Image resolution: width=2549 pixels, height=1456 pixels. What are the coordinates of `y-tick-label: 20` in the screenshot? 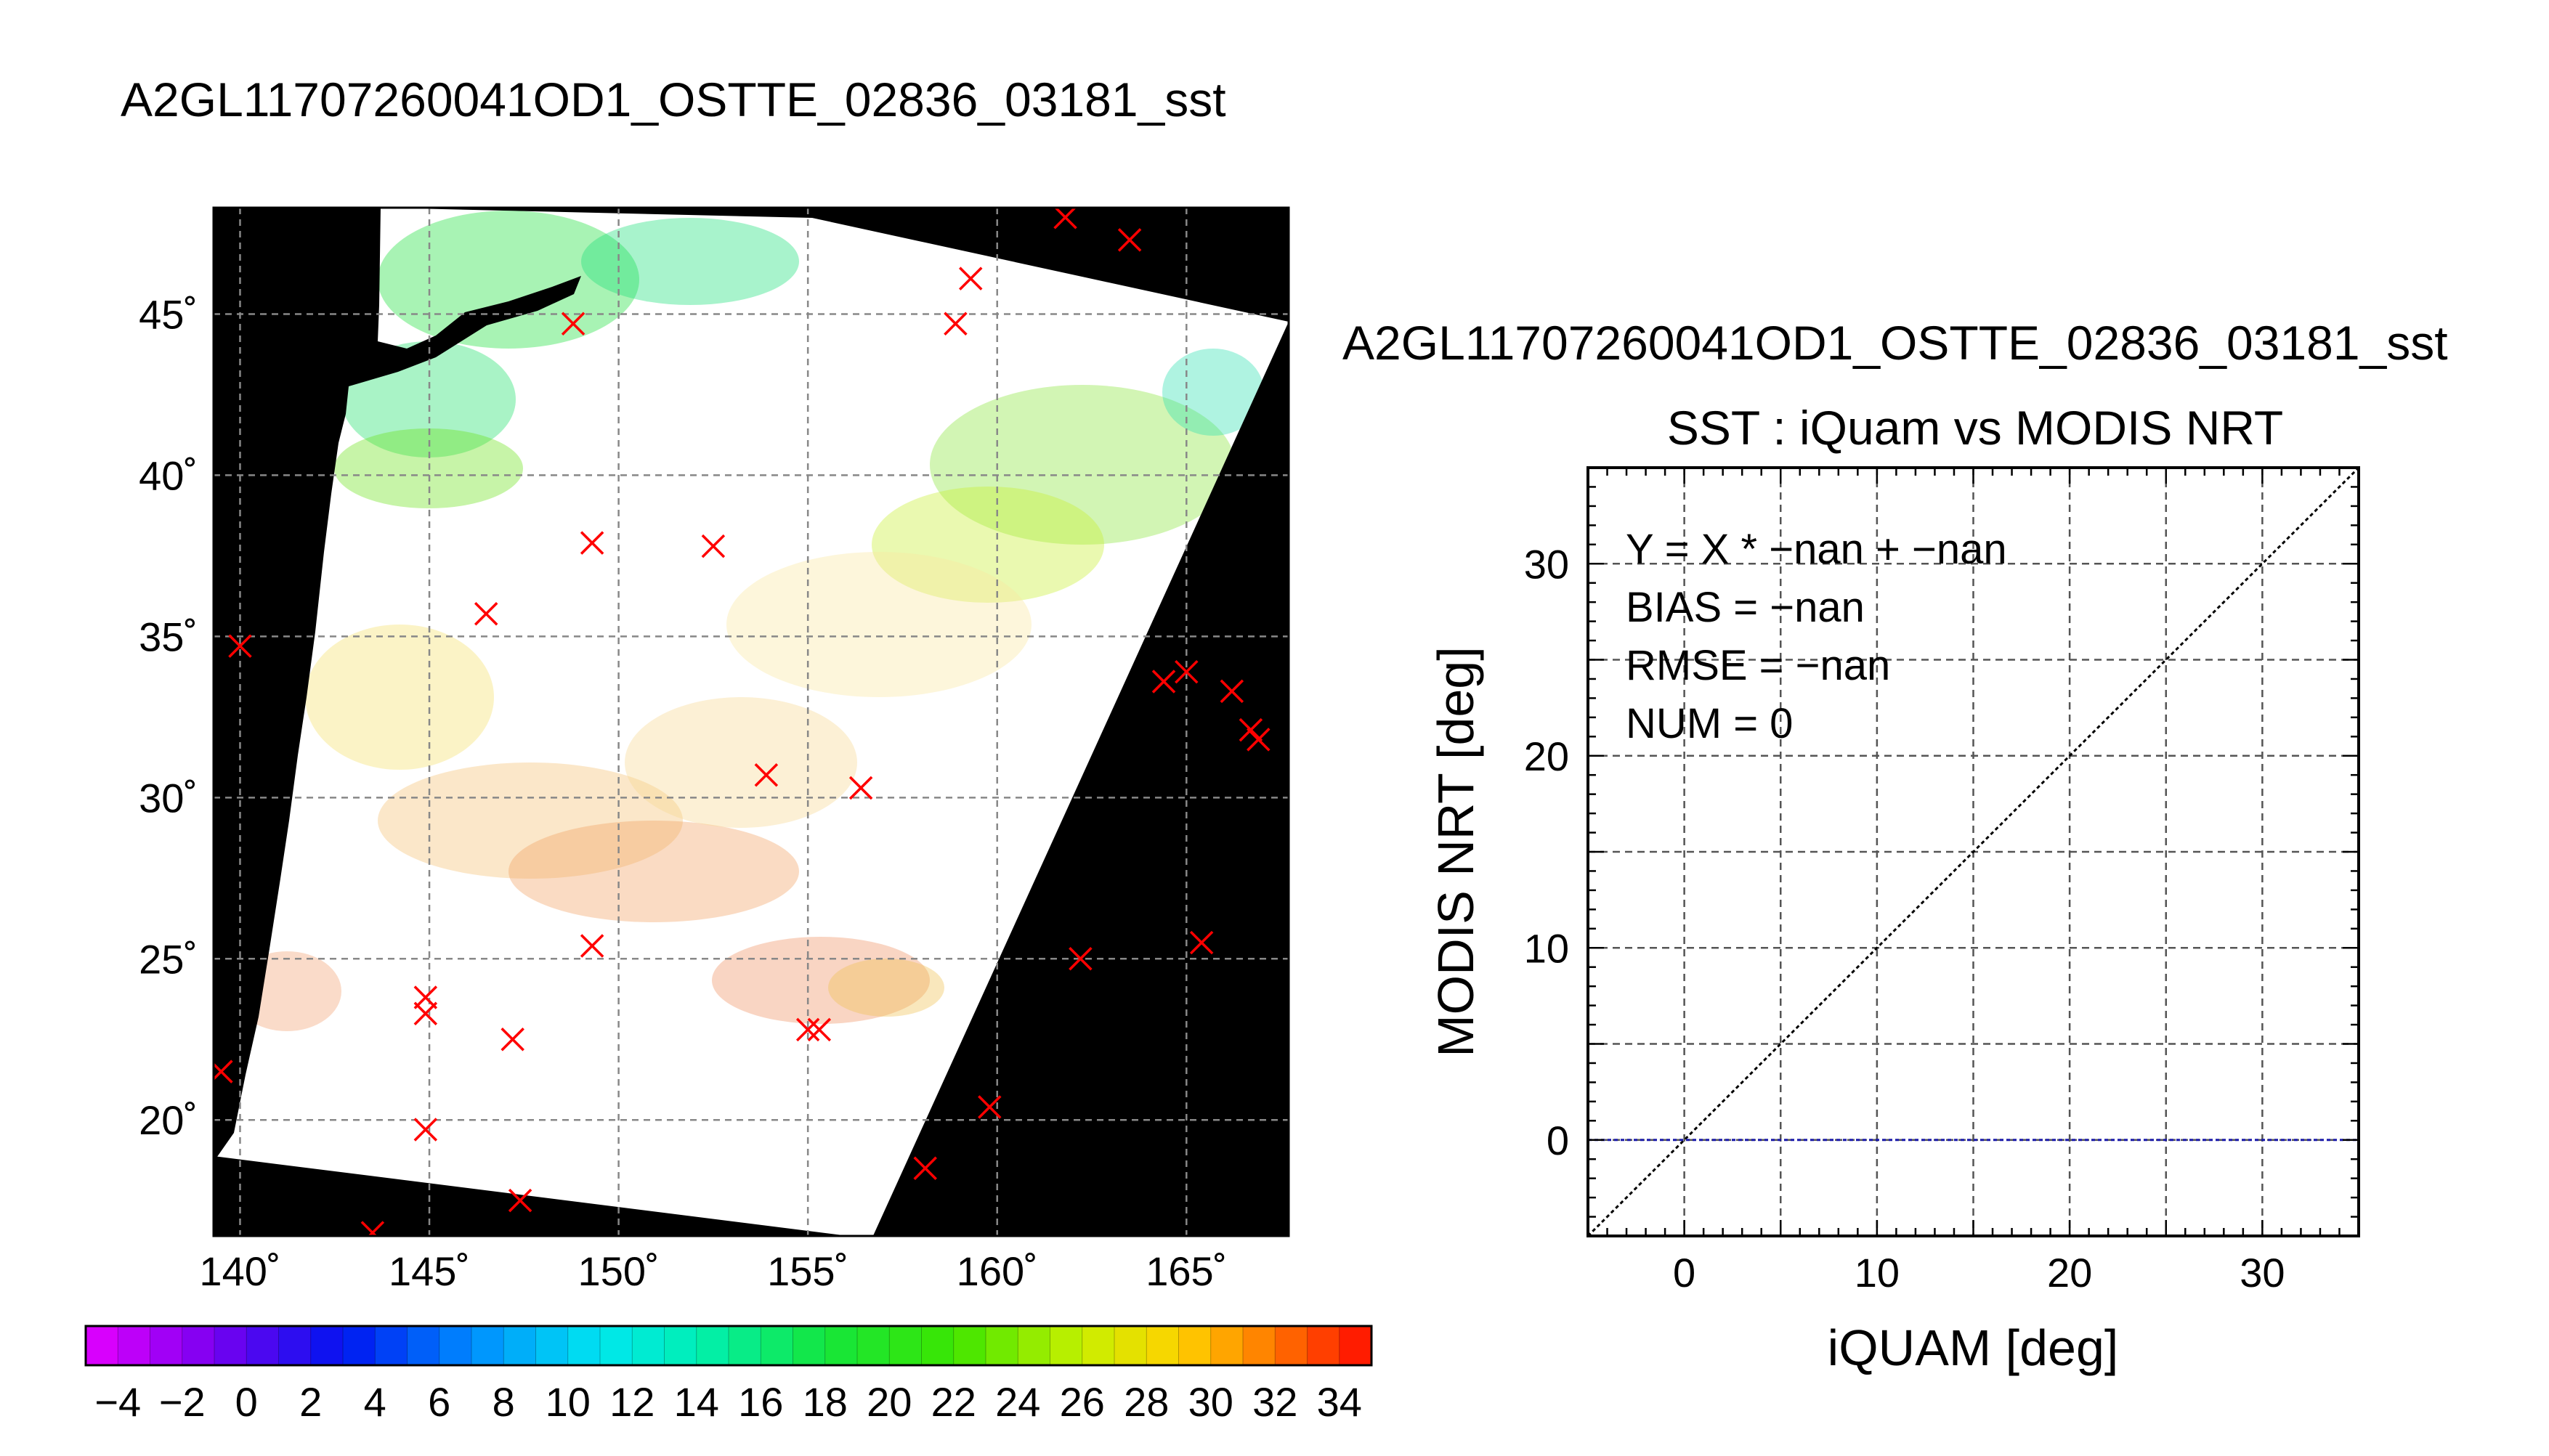 It's located at (1547, 756).